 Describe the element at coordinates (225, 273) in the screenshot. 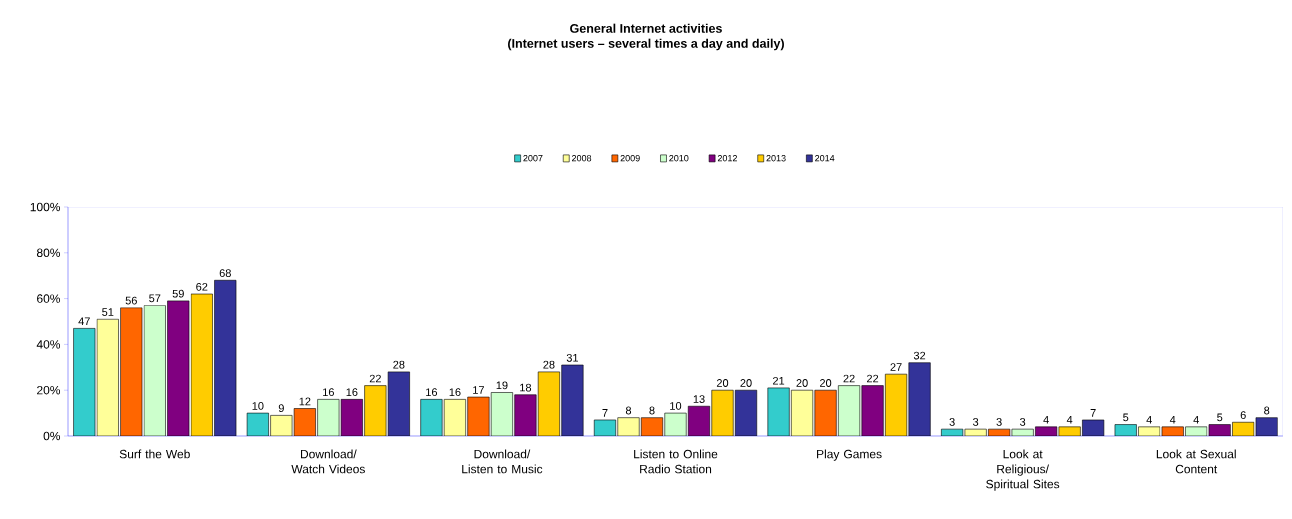

I see `data-label: 68` at that location.